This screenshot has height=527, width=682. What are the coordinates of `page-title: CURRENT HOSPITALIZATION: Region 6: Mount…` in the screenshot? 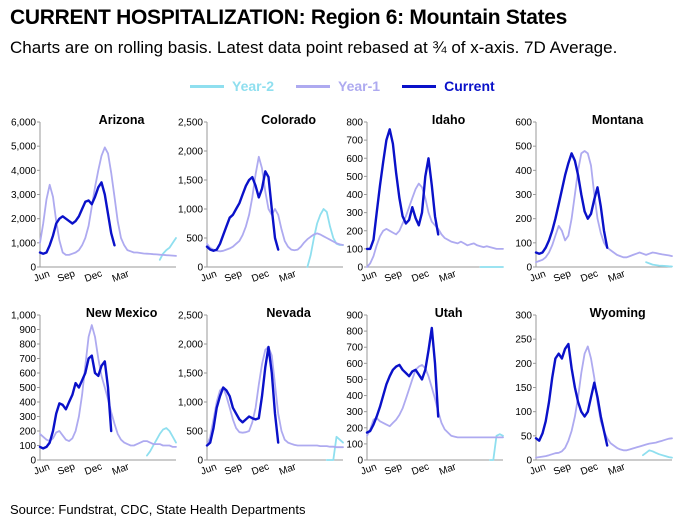 It's located at (289, 17).